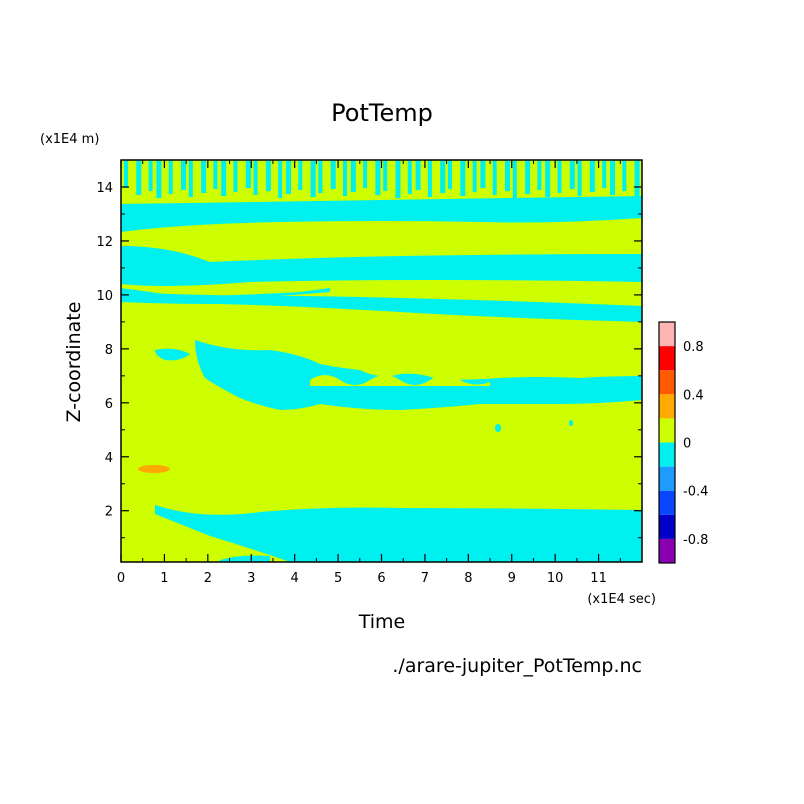 This screenshot has height=804, width=804. What do you see at coordinates (154, 469) in the screenshot?
I see `positive-patch` at bounding box center [154, 469].